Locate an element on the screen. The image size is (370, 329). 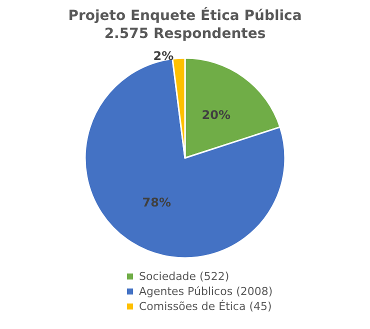
legend-label: Comissões de Ética (45) is located at coordinates (205, 306).